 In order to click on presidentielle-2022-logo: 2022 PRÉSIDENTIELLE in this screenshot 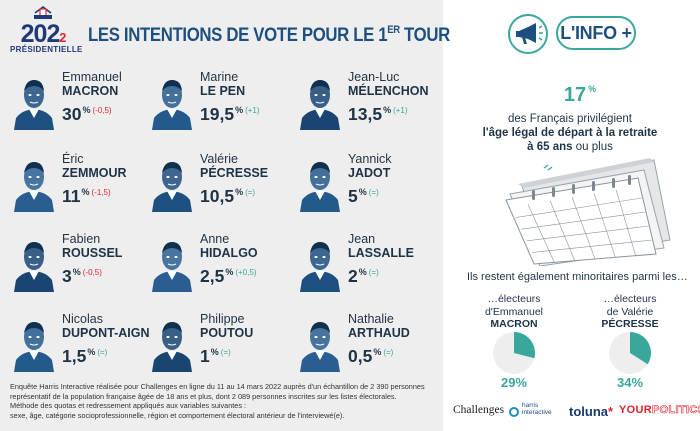, I will do `click(46, 30)`.